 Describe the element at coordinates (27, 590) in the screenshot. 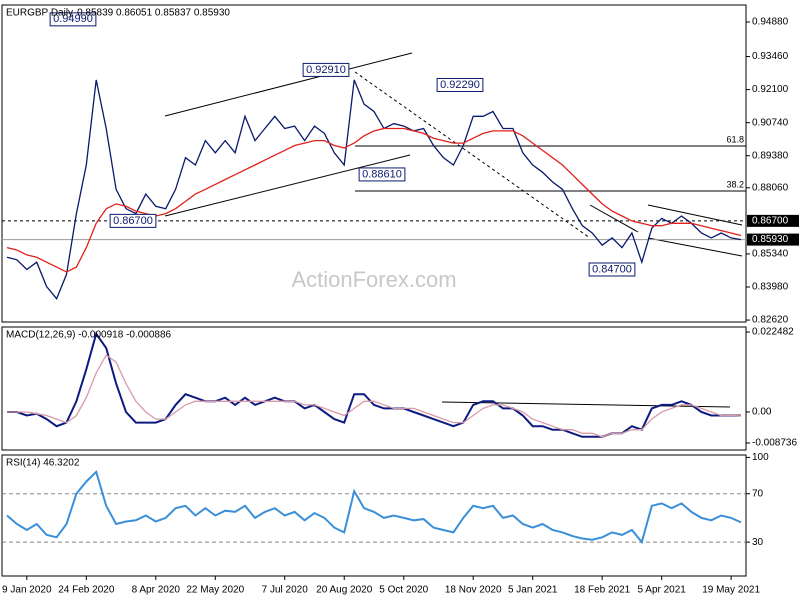

I see `x-tick-label: 9 Jan 2020` at that location.